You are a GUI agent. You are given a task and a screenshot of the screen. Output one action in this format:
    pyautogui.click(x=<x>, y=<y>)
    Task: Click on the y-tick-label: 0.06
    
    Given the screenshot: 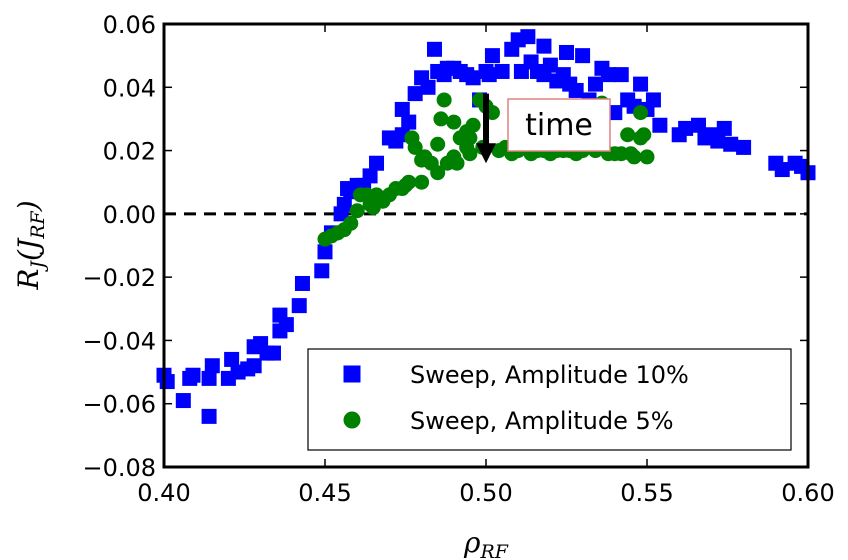 What is the action you would take?
    pyautogui.click(x=129, y=25)
    